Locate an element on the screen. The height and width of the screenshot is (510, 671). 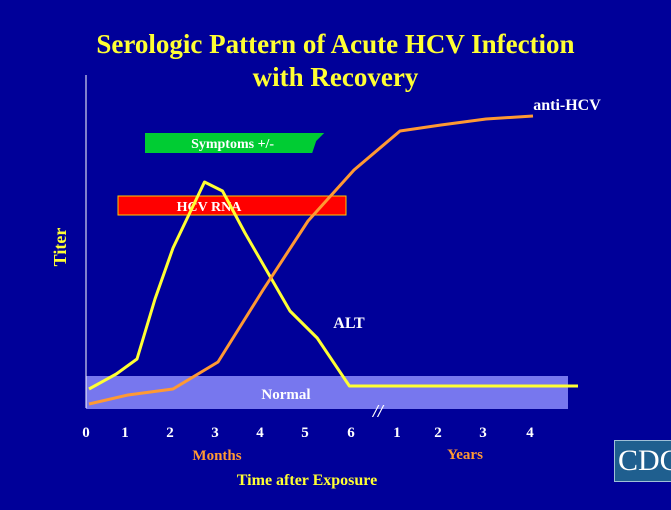
title-line-1: Serologic Pattern of Acute HCV Infection is located at coordinates (335, 44).